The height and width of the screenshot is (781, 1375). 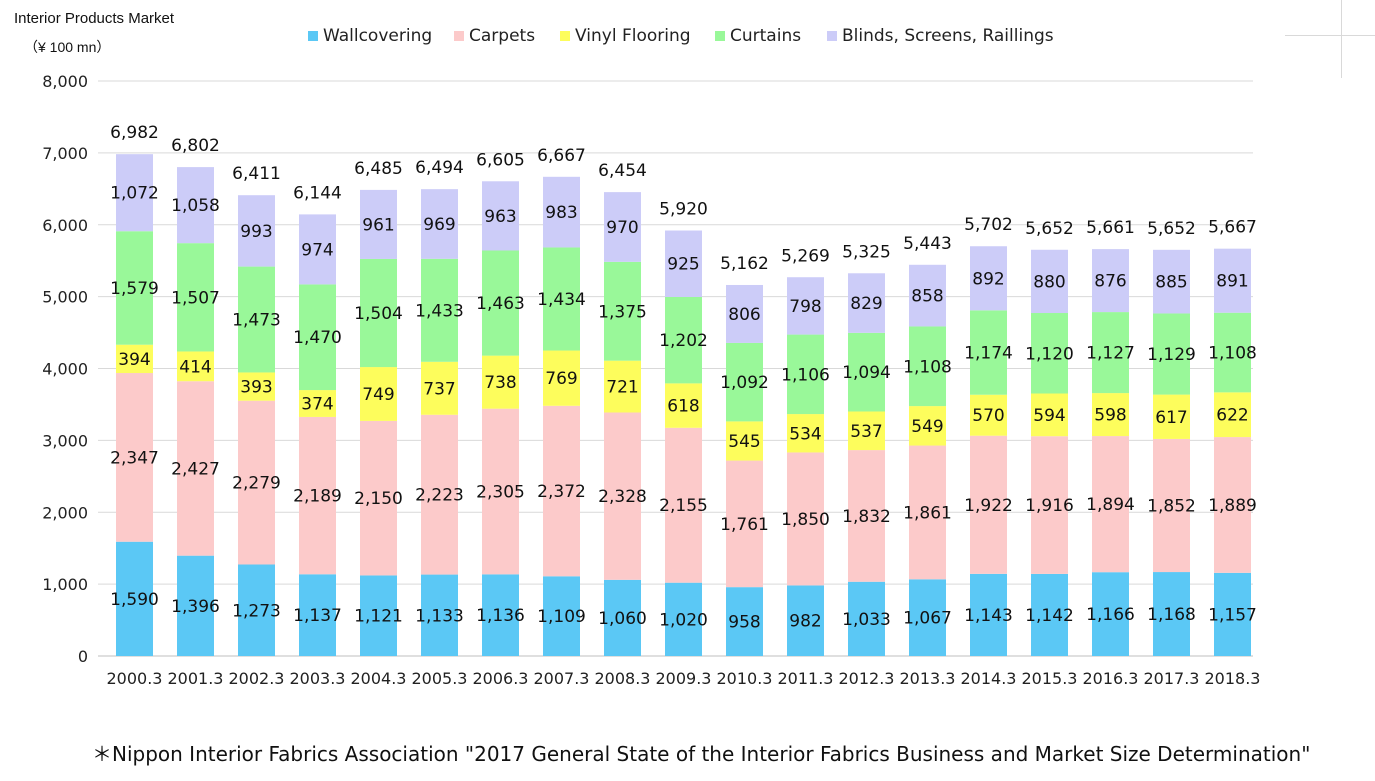 What do you see at coordinates (988, 279) in the screenshot?
I see `data-label: 892` at bounding box center [988, 279].